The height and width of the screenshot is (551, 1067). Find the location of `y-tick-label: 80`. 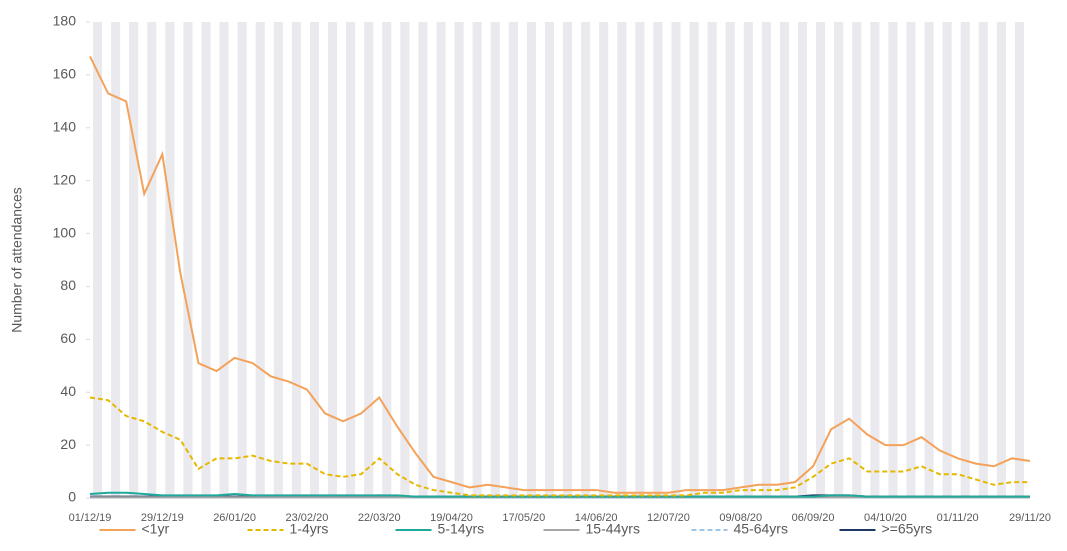

y-tick-label: 80 is located at coordinates (68, 285).